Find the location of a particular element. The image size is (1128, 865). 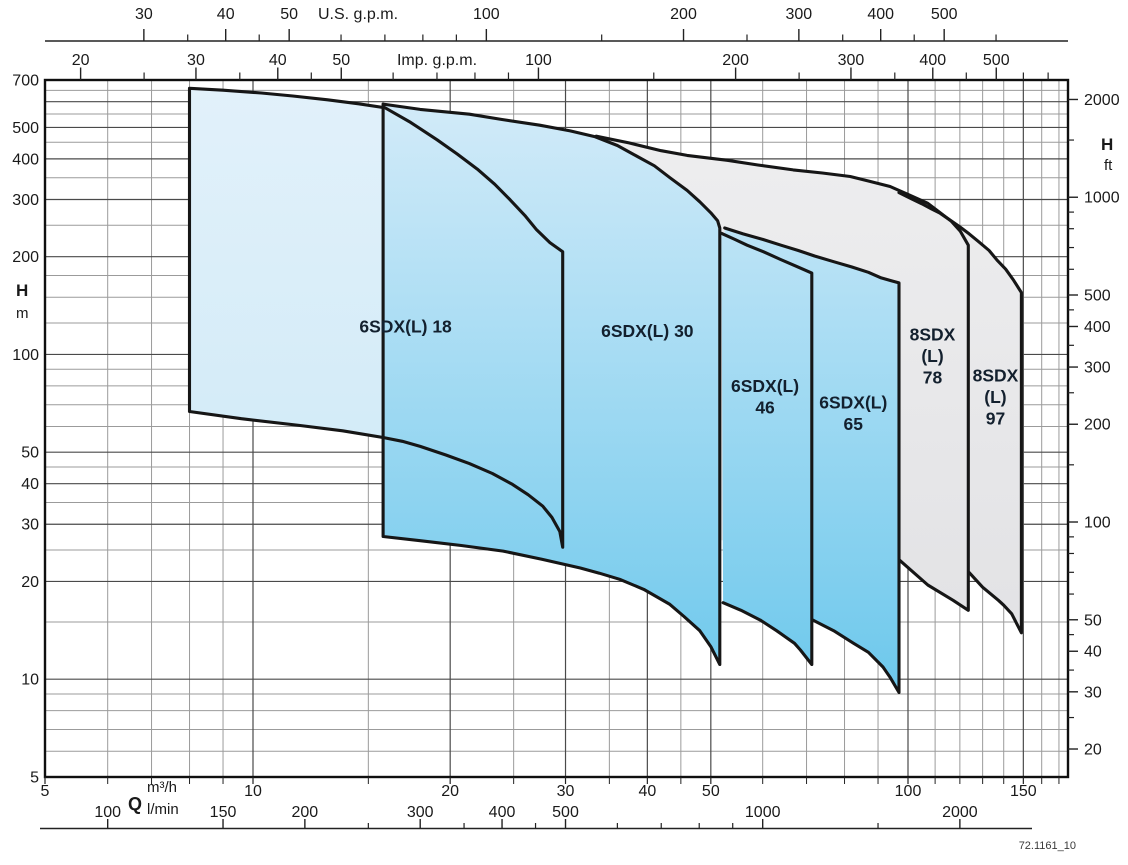

imp-gpm-unit-label: Imp. g.p.m. is located at coordinates (437, 60).